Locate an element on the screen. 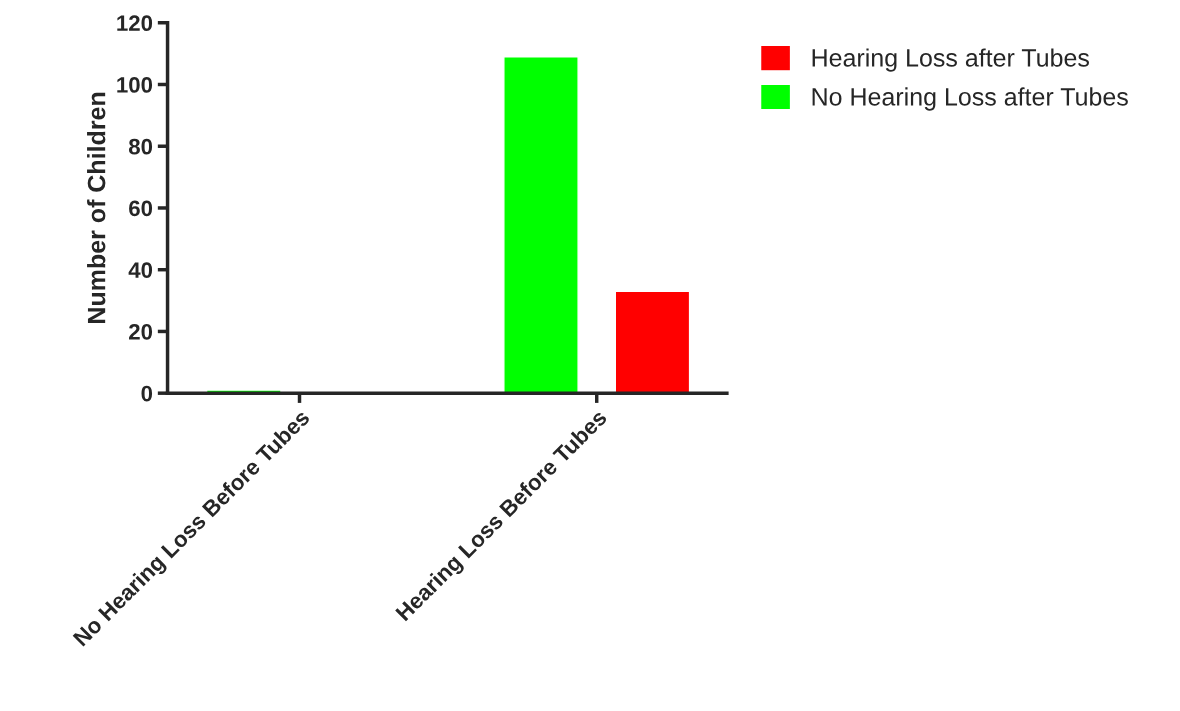 The width and height of the screenshot is (1180, 711). y-tick-label: 100 is located at coordinates (135, 85).